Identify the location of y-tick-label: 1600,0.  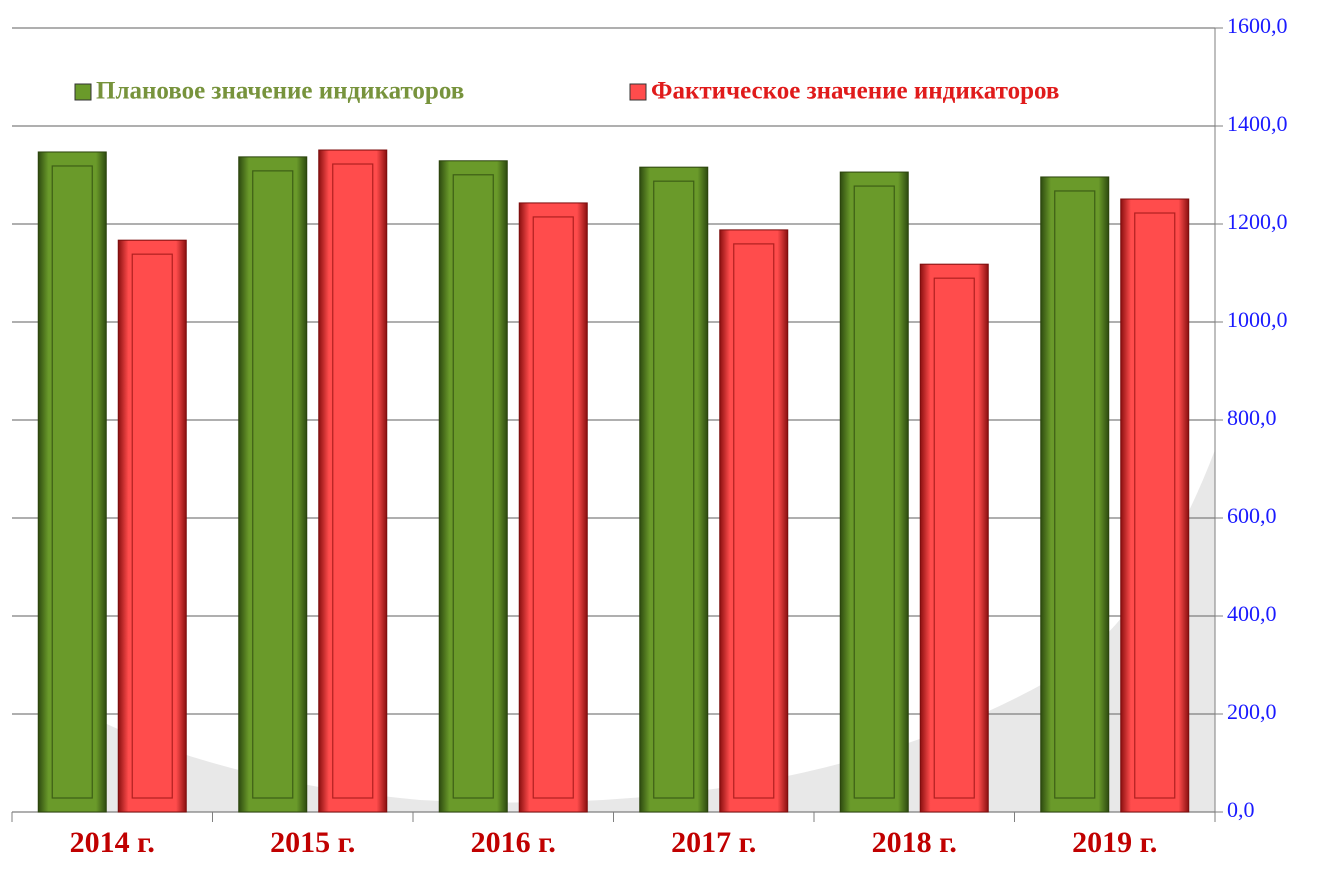
(1257, 25).